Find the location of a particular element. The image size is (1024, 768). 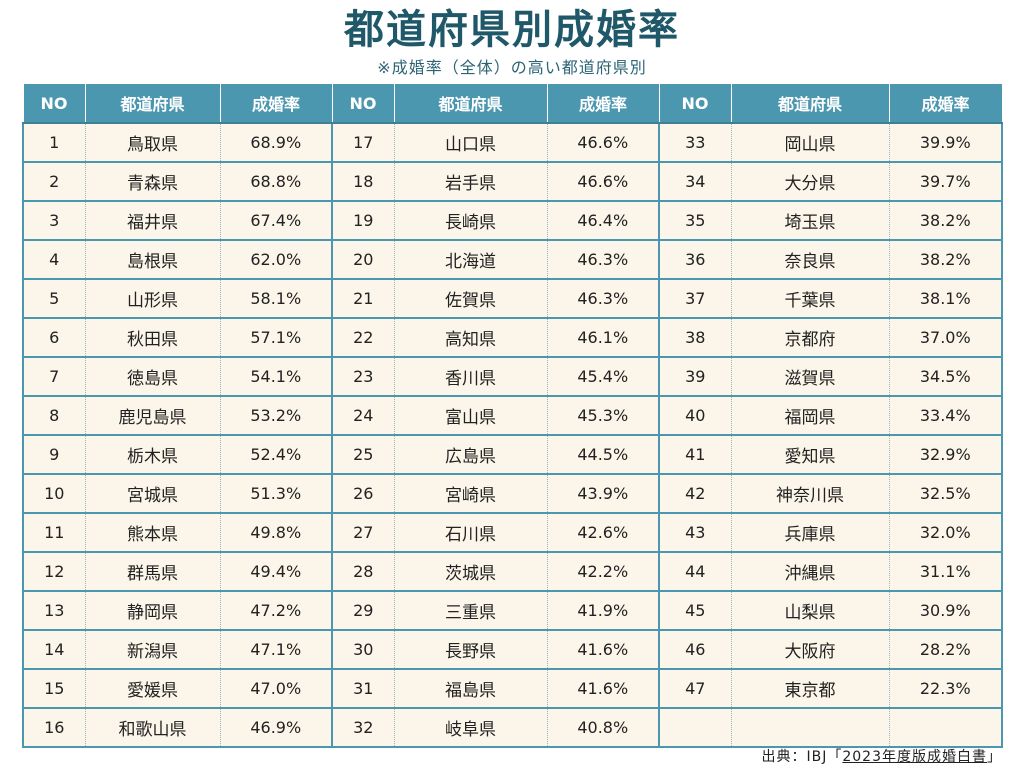

table-row: 5 山形県 58.1% 21 佐賀県 46.3% 37 千葉県 38.1% is located at coordinates (512, 299).